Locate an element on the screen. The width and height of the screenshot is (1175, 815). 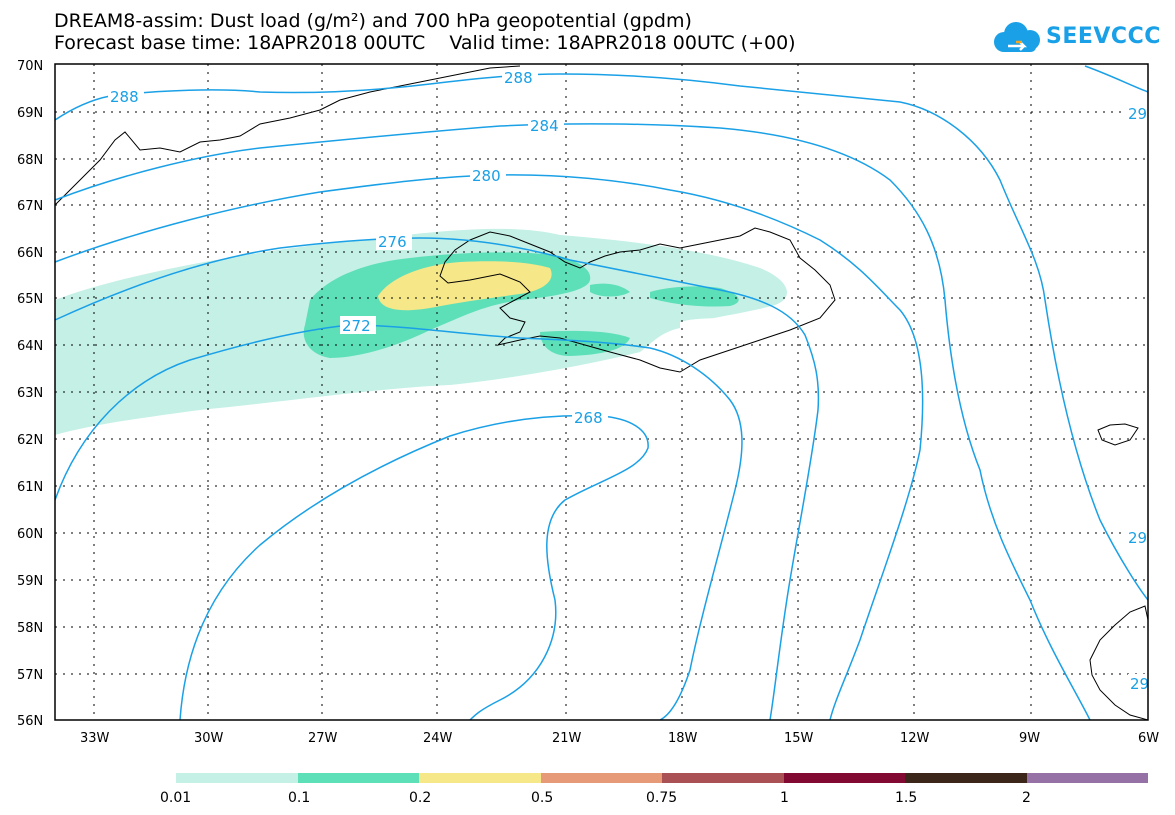
lat-label: 56N is located at coordinates (30, 721).